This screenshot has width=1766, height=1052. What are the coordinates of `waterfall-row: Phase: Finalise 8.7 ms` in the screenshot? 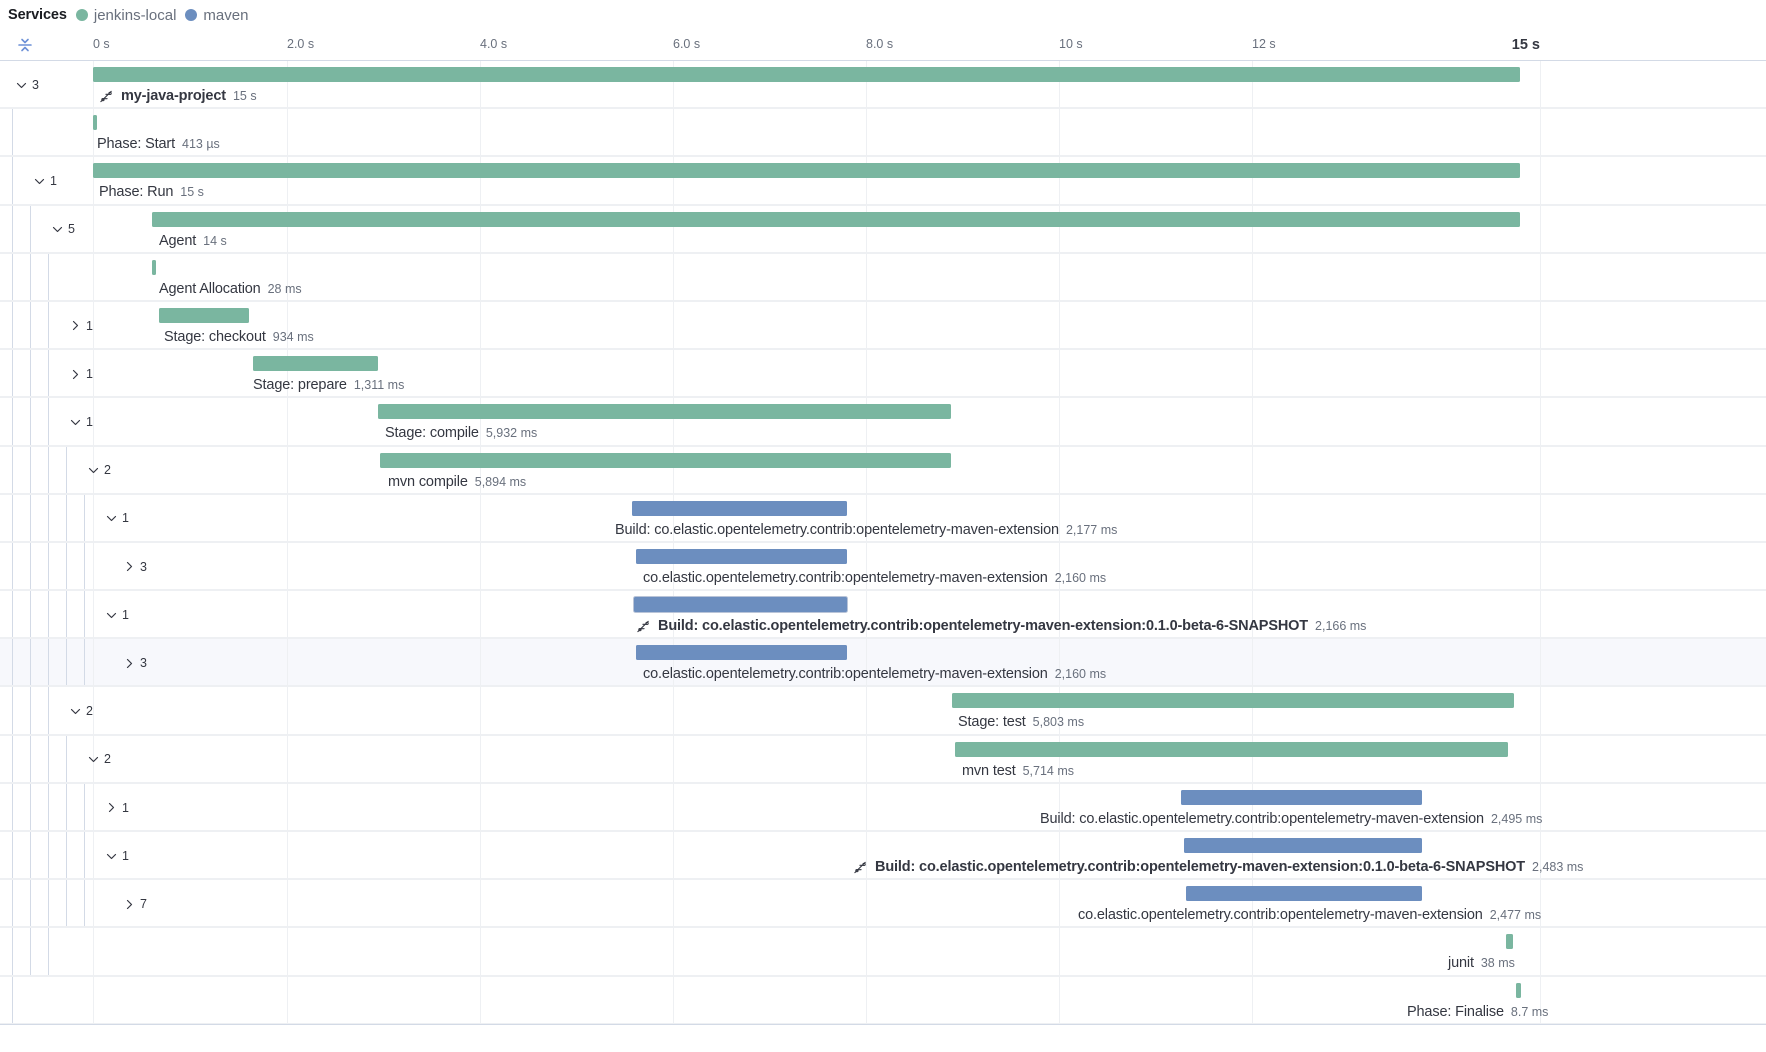 It's located at (883, 999).